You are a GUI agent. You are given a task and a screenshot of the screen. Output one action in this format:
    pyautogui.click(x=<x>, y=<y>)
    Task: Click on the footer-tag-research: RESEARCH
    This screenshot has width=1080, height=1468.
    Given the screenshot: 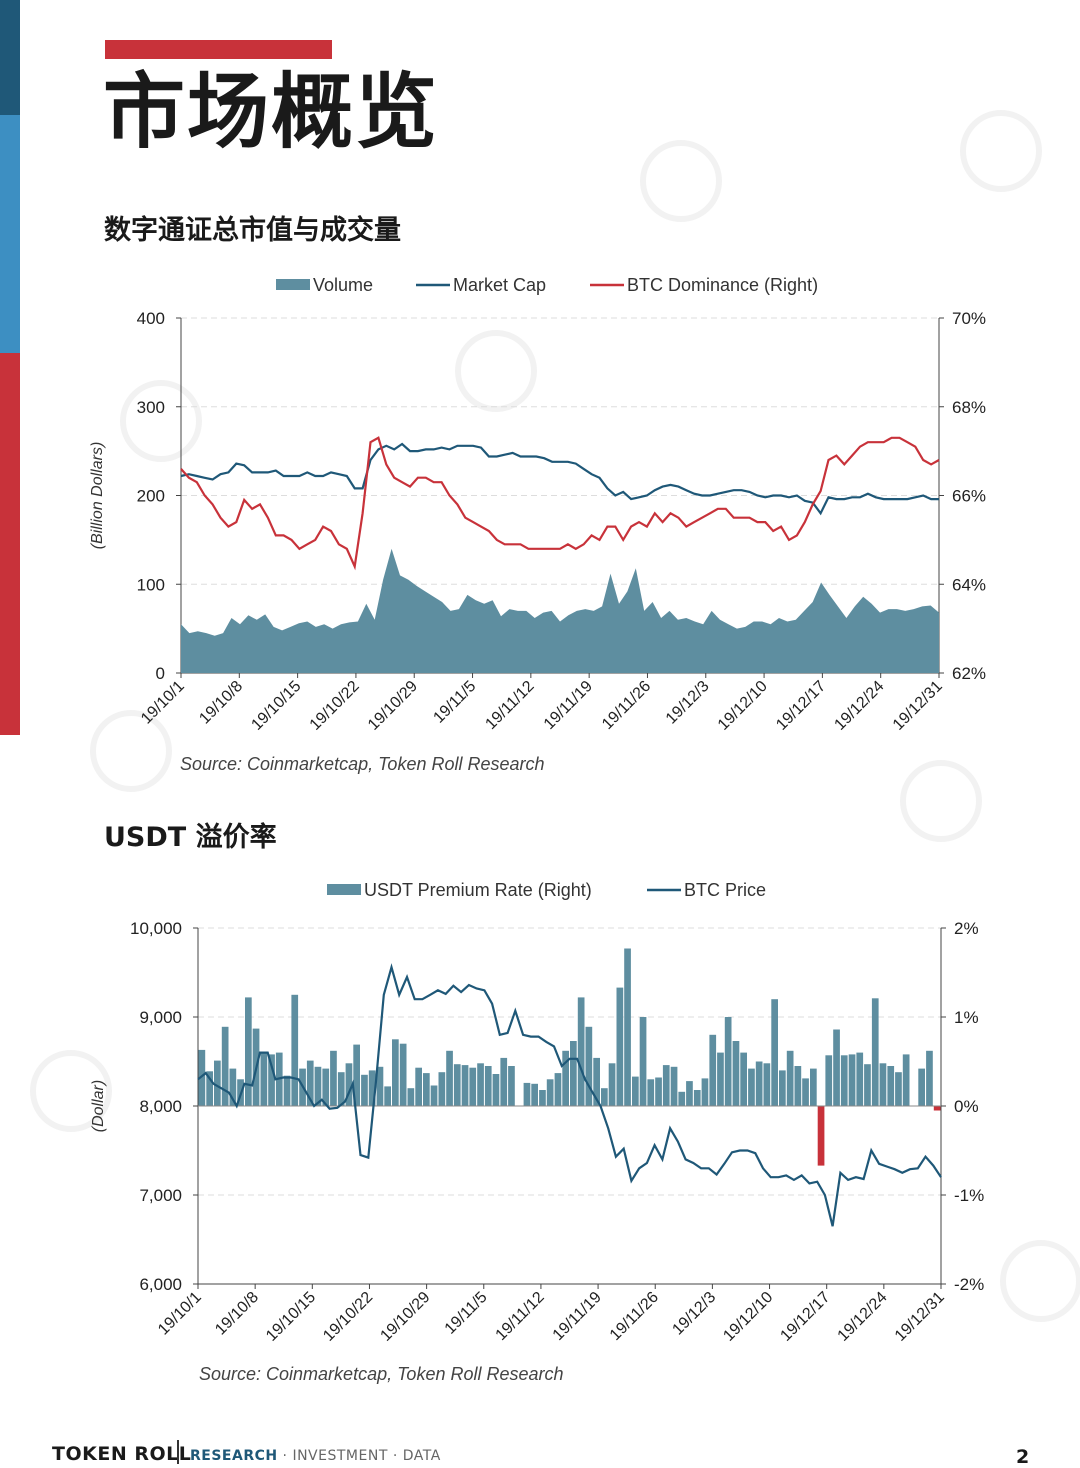 What is the action you would take?
    pyautogui.click(x=234, y=1456)
    